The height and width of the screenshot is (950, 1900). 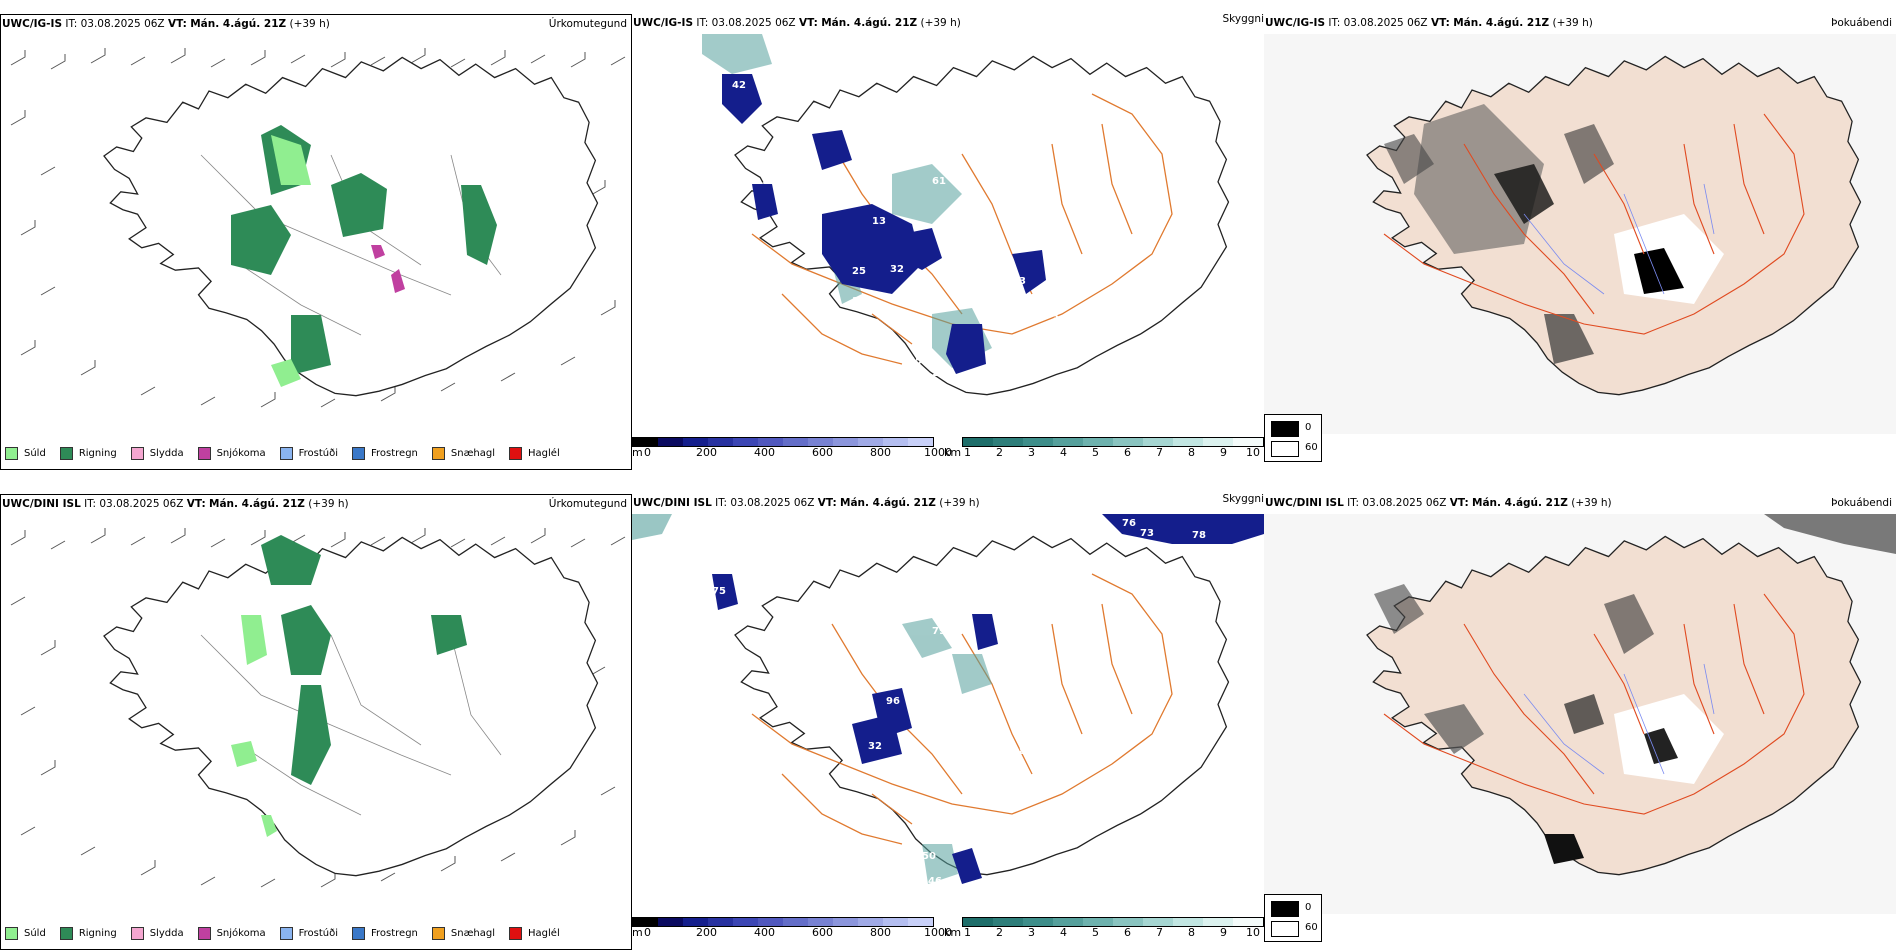 I want to click on rivers, so click(x=1619, y=239).